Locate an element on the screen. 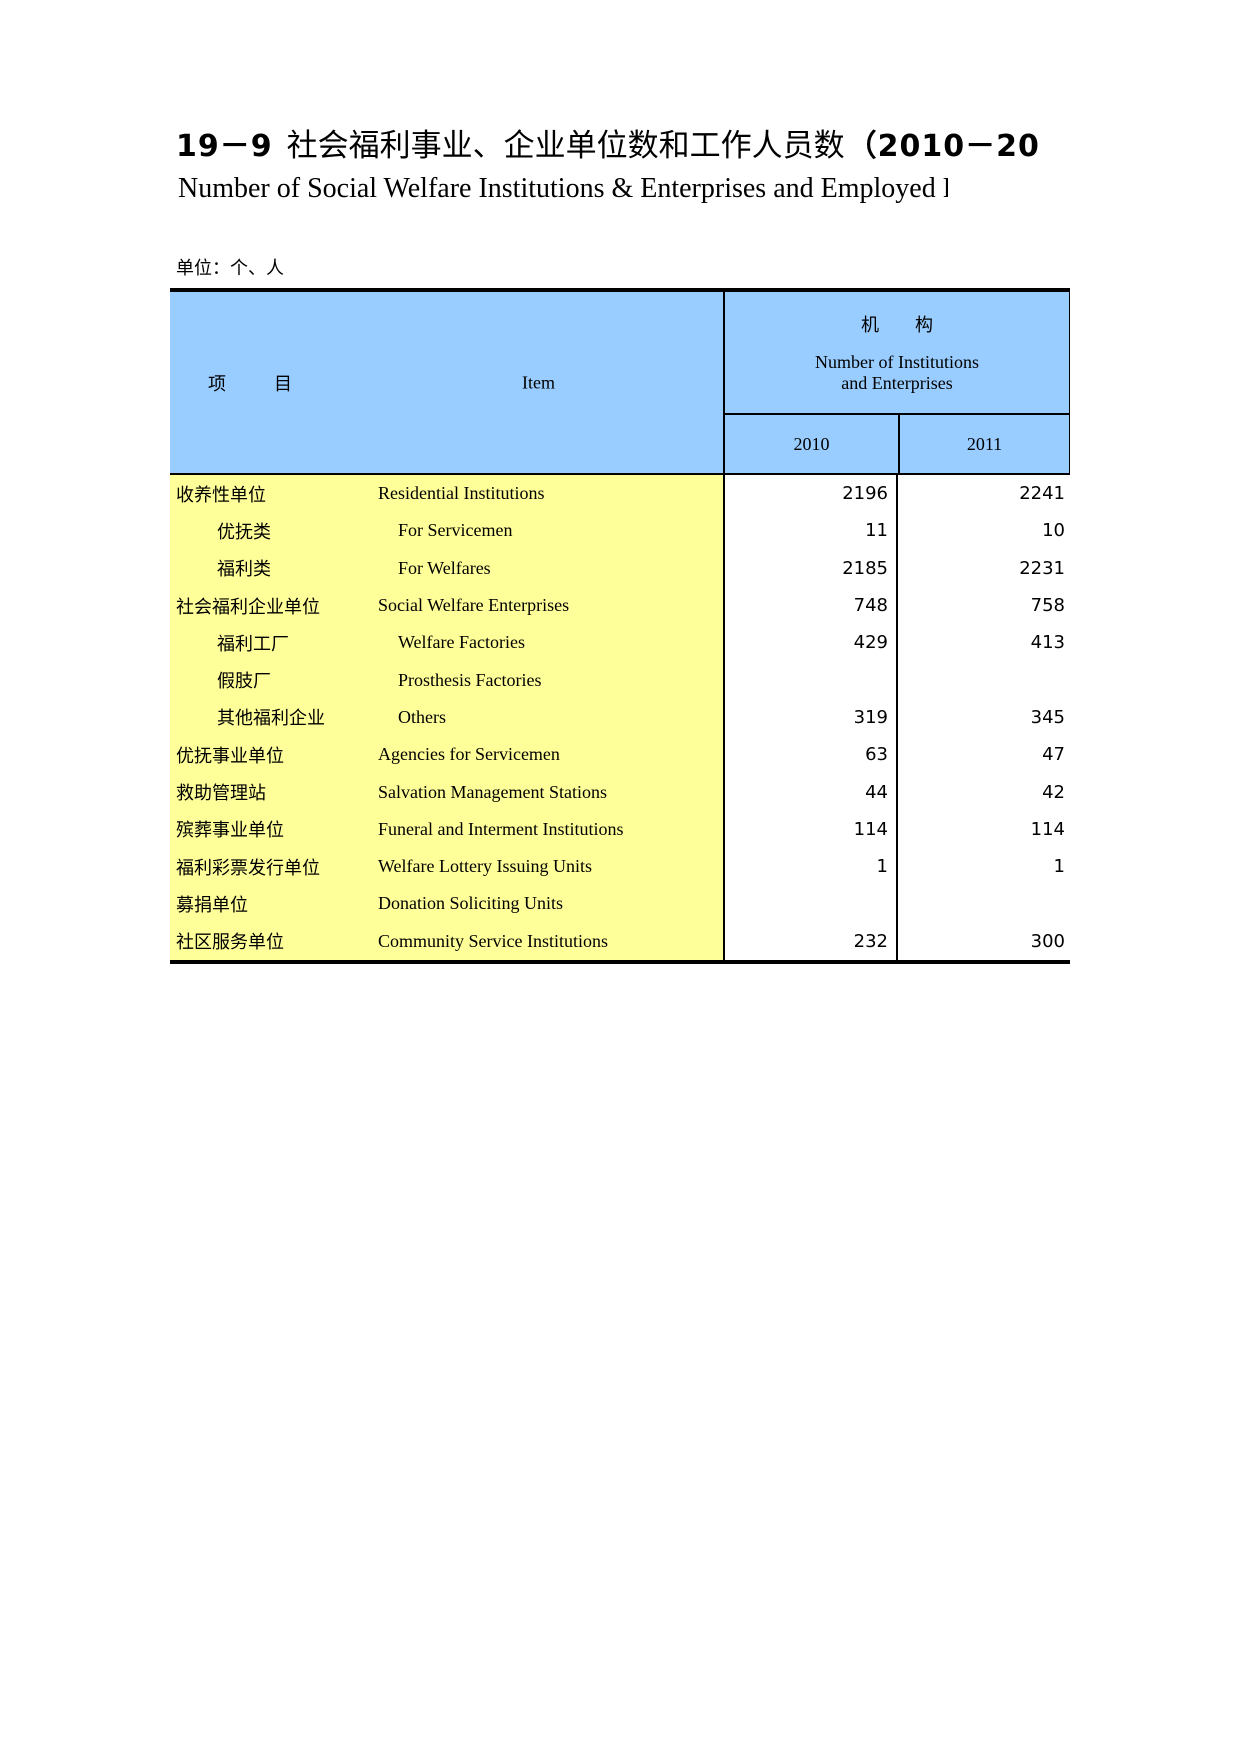 This screenshot has height=1754, width=1240. item-cell: 福利工厂 Welfare Factories is located at coordinates (447, 643).